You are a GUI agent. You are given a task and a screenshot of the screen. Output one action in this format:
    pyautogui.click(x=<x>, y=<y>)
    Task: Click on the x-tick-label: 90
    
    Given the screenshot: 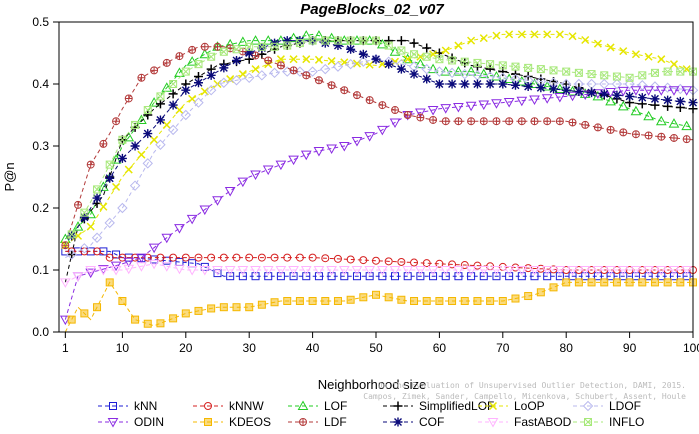 What is the action you would take?
    pyautogui.click(x=630, y=348)
    